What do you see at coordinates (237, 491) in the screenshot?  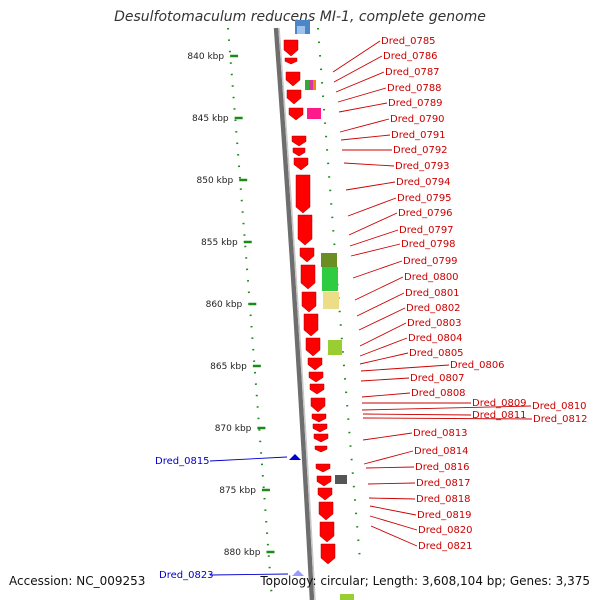 I see `tick-label: 875 kbp` at bounding box center [237, 491].